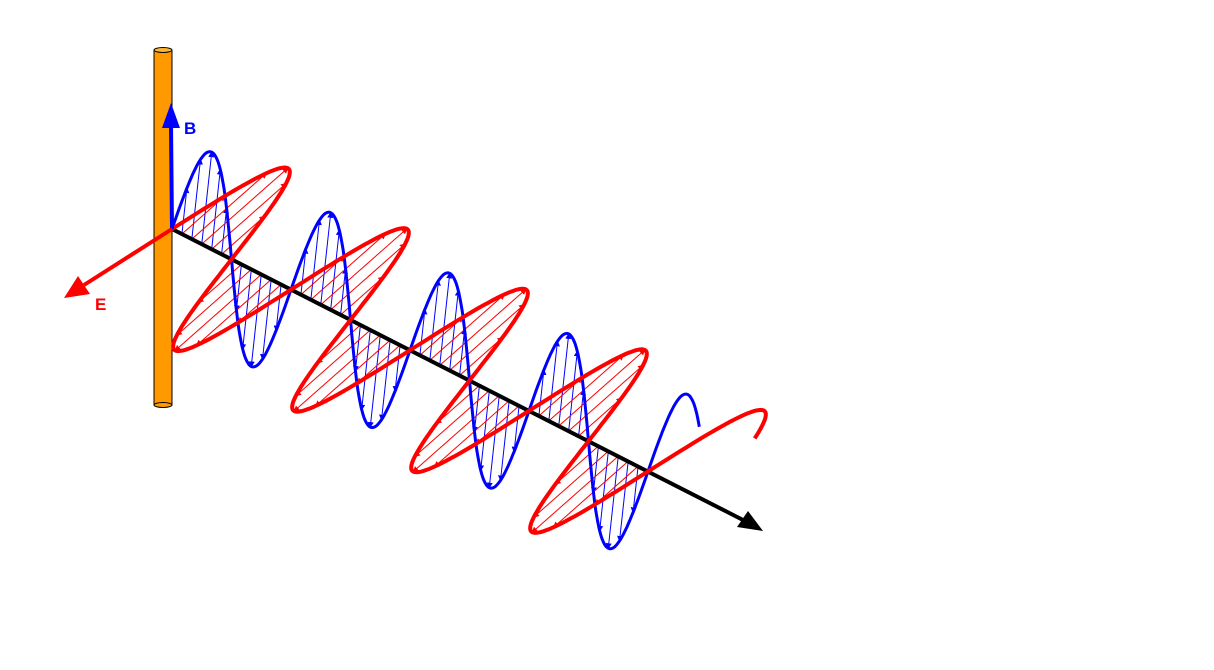  Describe the element at coordinates (750, 521) in the screenshot. I see `propagation-arrowhead` at that location.